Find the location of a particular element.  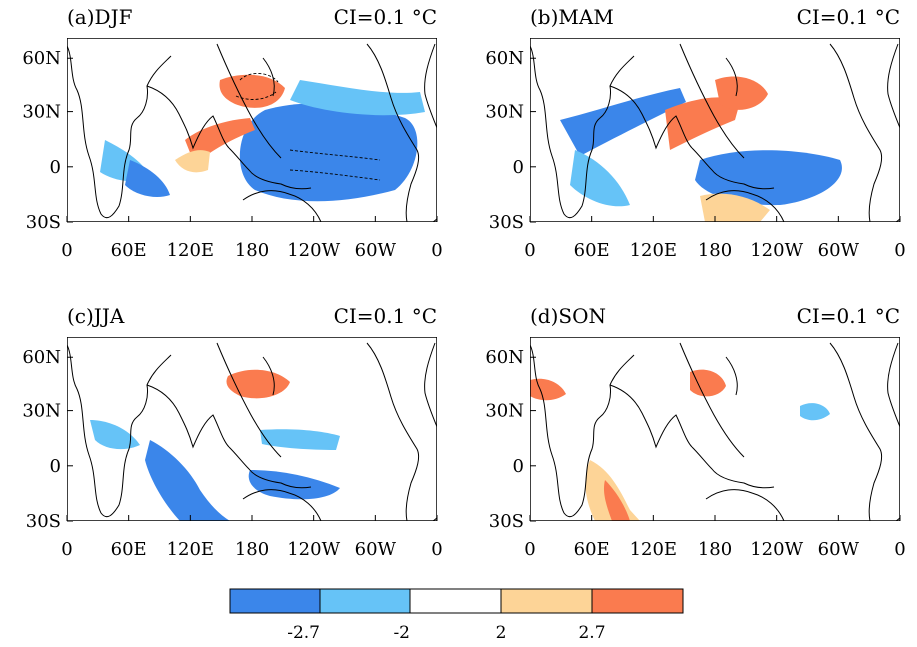

shading-negative-maritime is located at coordinates (187, 480).